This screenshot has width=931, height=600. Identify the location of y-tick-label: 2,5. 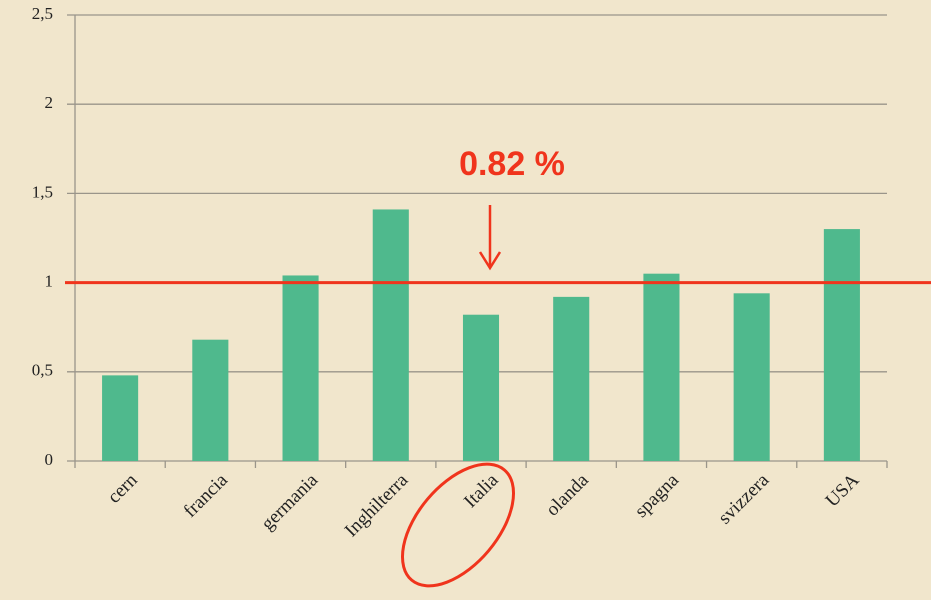
(42, 13).